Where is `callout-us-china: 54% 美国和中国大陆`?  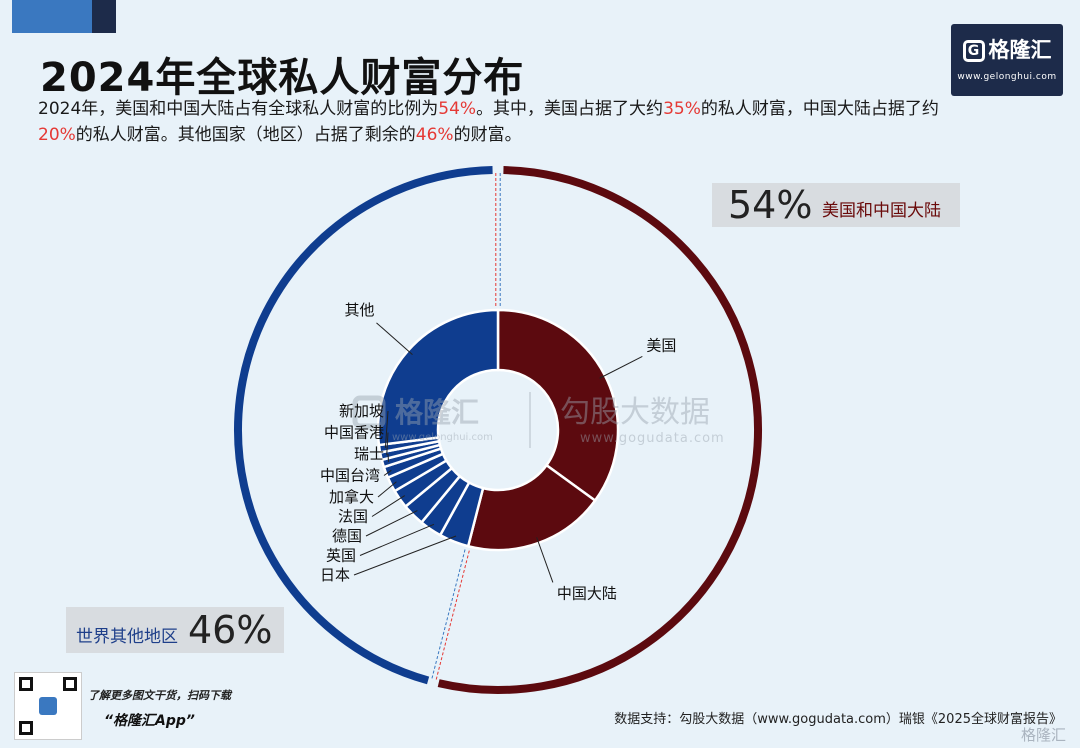 callout-us-china: 54% 美国和中国大陆 is located at coordinates (836, 205).